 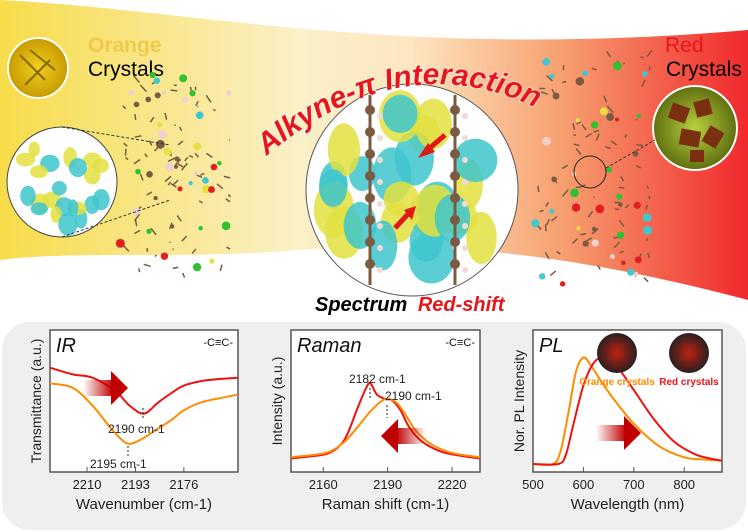 I want to click on ir-peak-label-orange: 2195 cm-1, so click(x=118, y=464).